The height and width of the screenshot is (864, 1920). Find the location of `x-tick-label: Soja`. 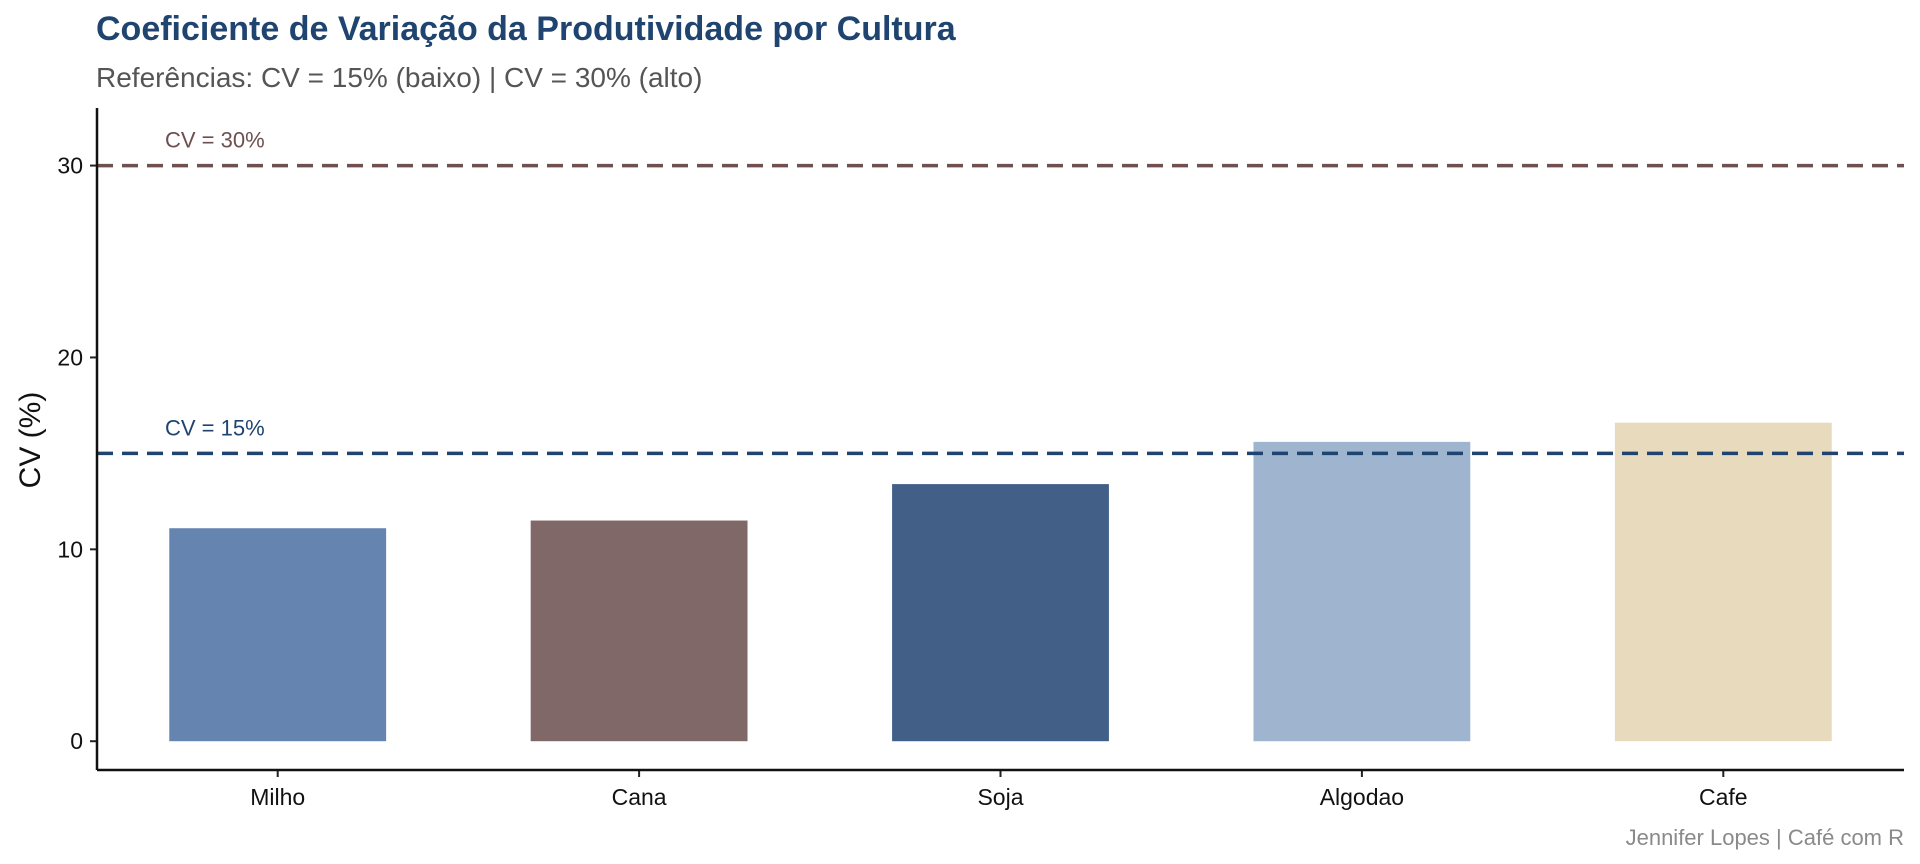

x-tick-label: Soja is located at coordinates (1000, 797).